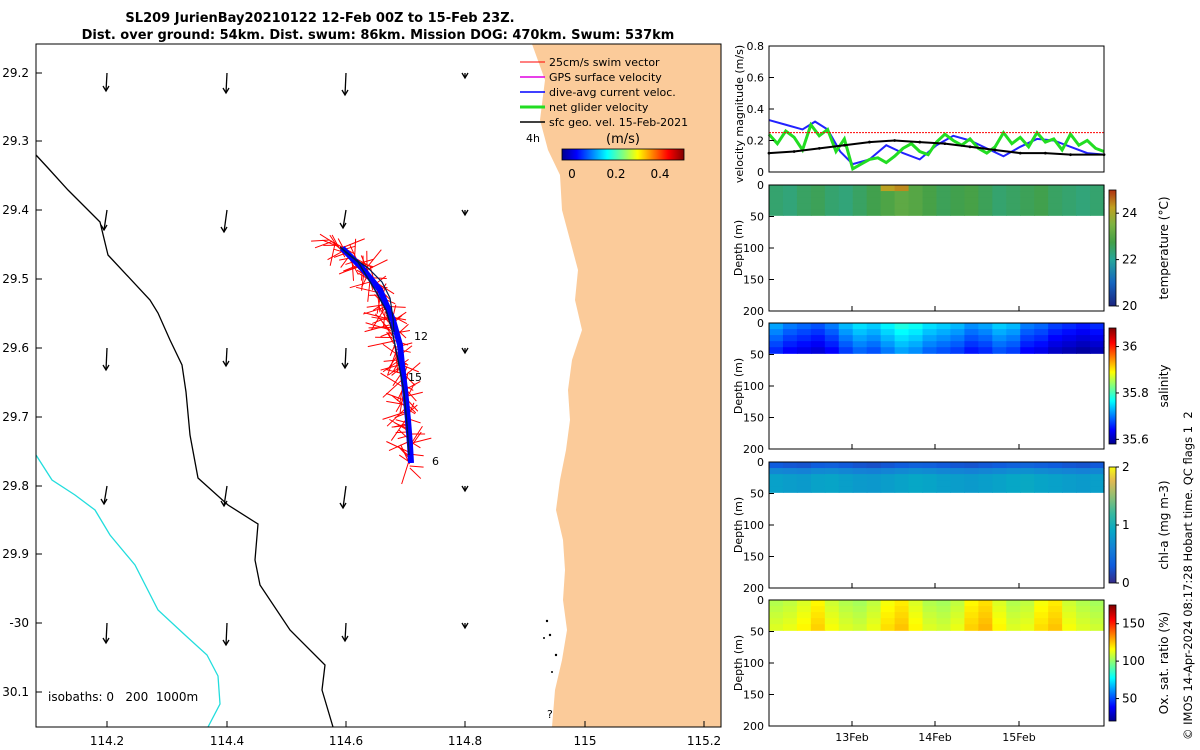 The width and height of the screenshot is (1200, 750). Describe the element at coordinates (1018, 737) in the screenshot. I see `time-tick-15feb: 15Feb` at that location.